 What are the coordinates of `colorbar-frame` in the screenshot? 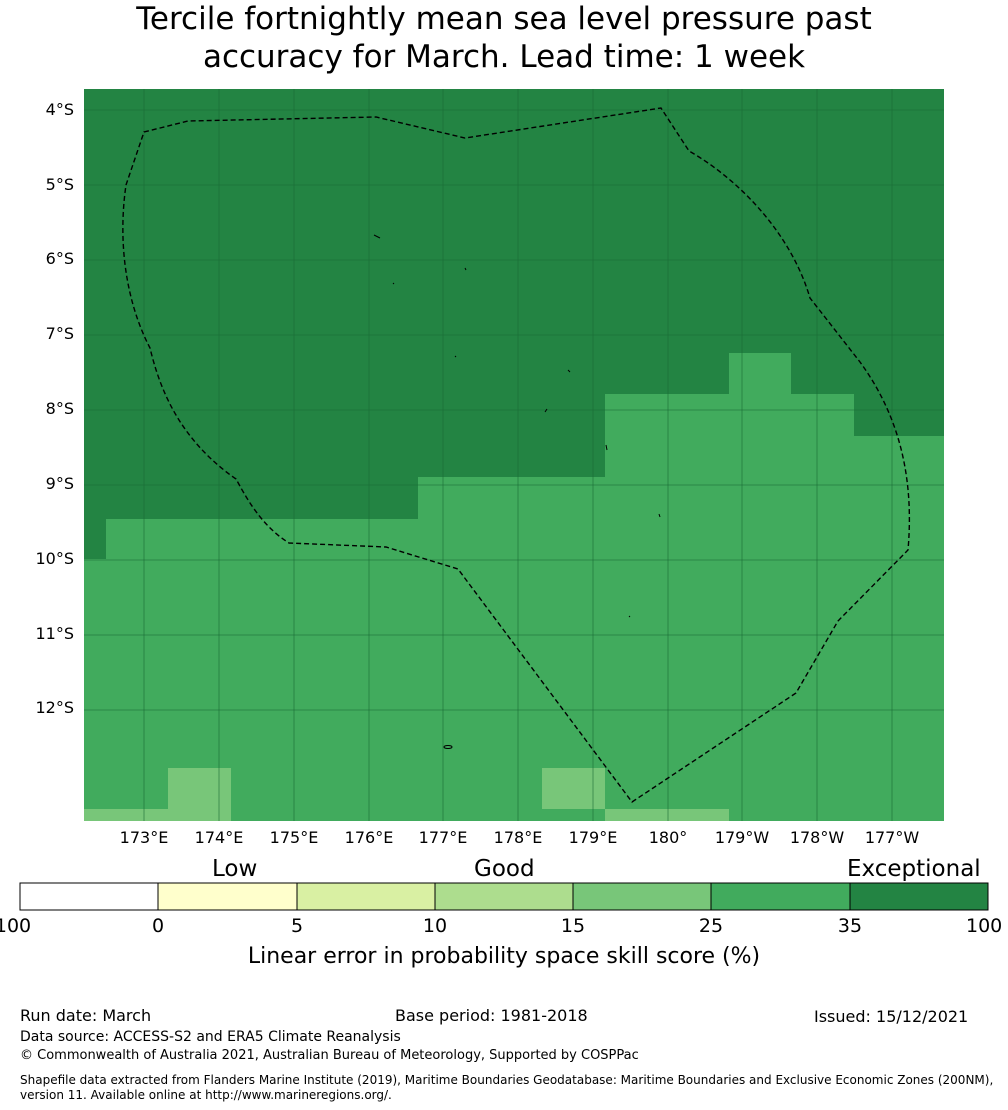 It's located at (504, 896).